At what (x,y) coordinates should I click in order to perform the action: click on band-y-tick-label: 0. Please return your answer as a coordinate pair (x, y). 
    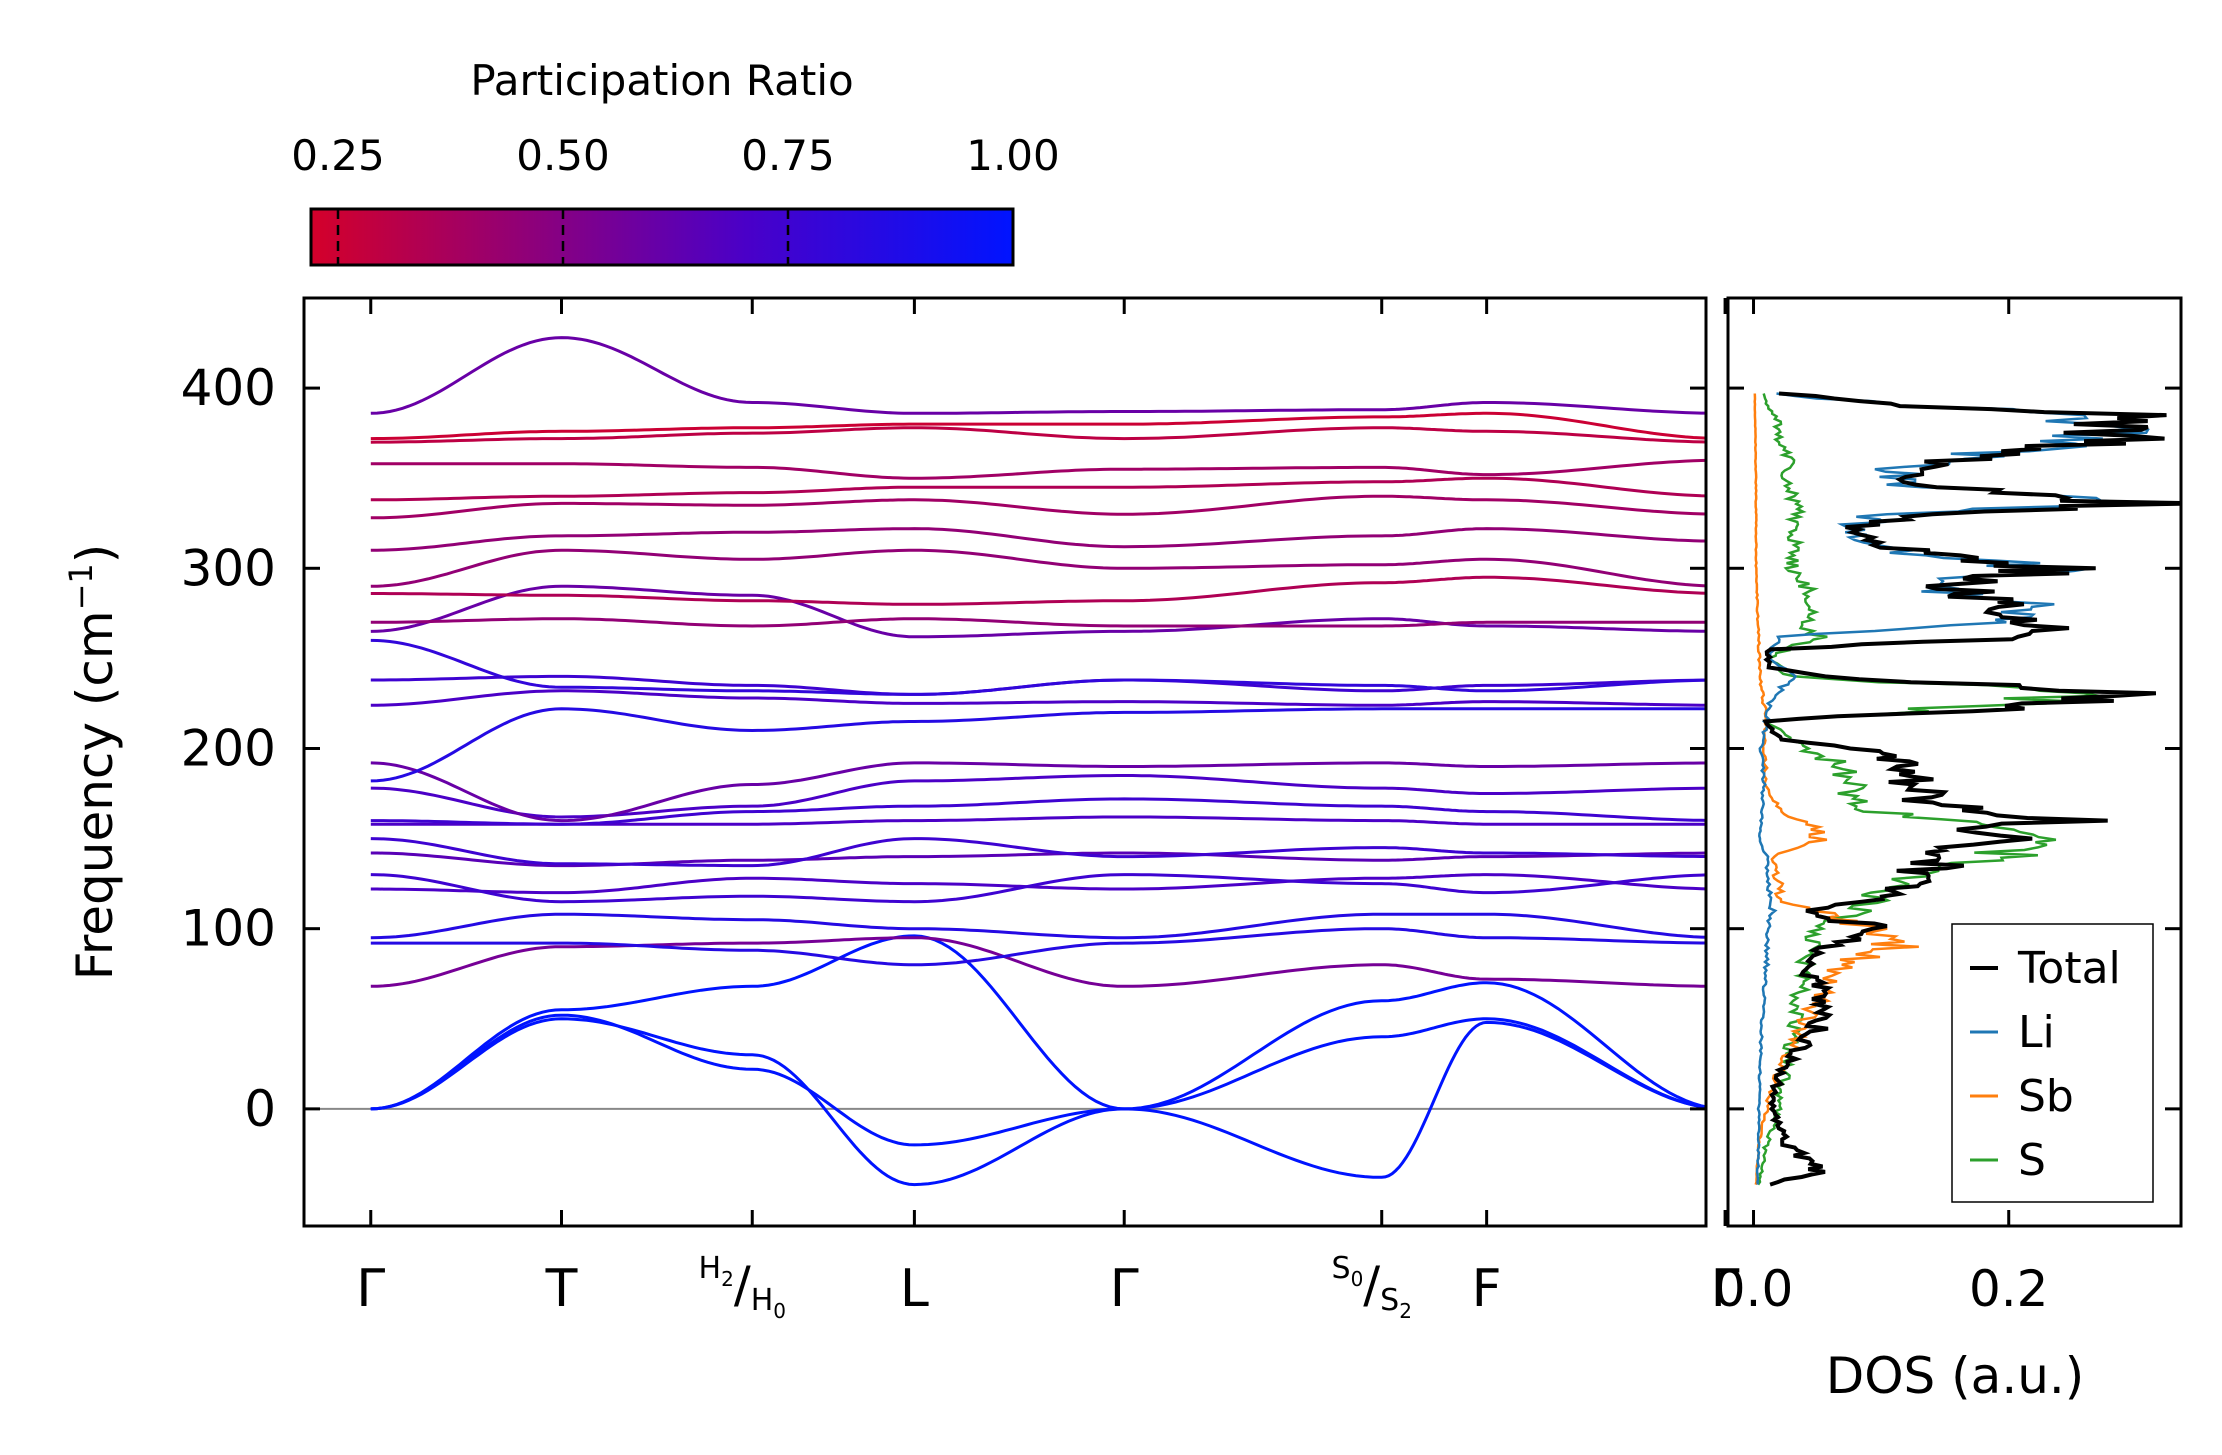
    Looking at the image, I should click on (260, 1109).